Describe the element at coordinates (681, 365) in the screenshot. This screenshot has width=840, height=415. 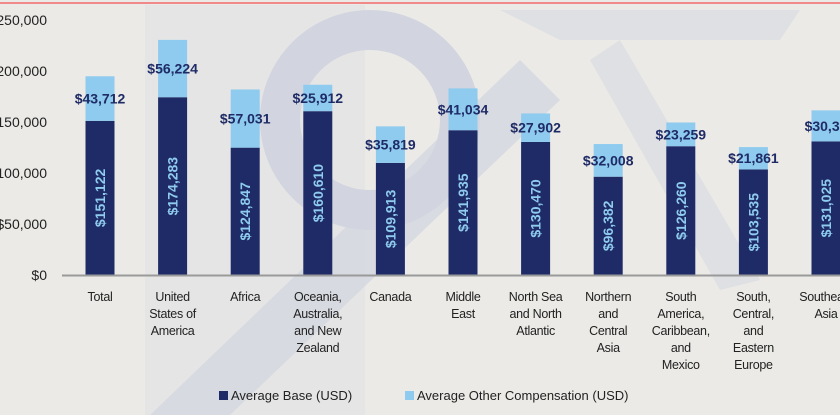
I see `category-label-line: Mexico` at that location.